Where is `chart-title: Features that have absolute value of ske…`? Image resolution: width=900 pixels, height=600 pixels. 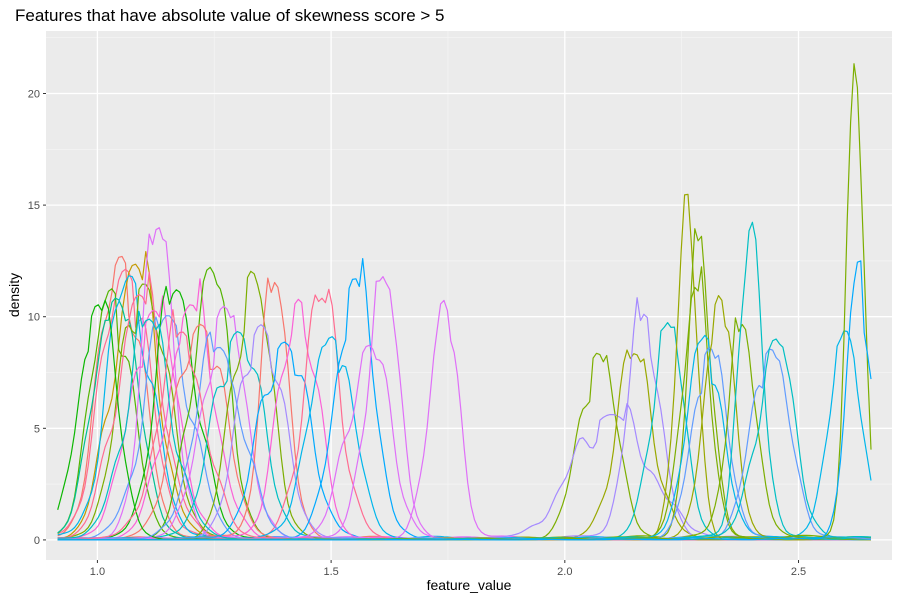 chart-title: Features that have absolute value of ske… is located at coordinates (230, 15).